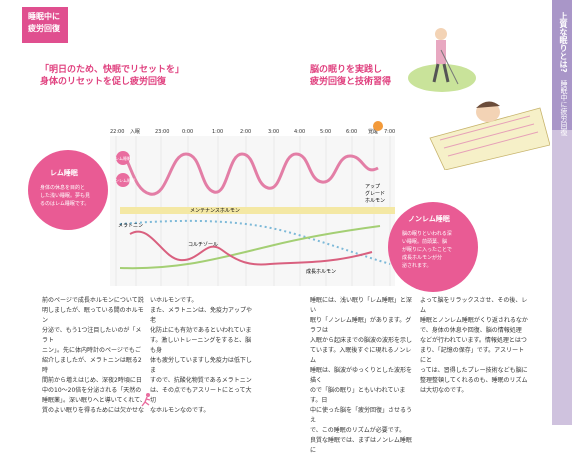  What do you see at coordinates (375, 201) in the screenshot?
I see `upgrade-label-3: ホルモン` at bounding box center [375, 201].